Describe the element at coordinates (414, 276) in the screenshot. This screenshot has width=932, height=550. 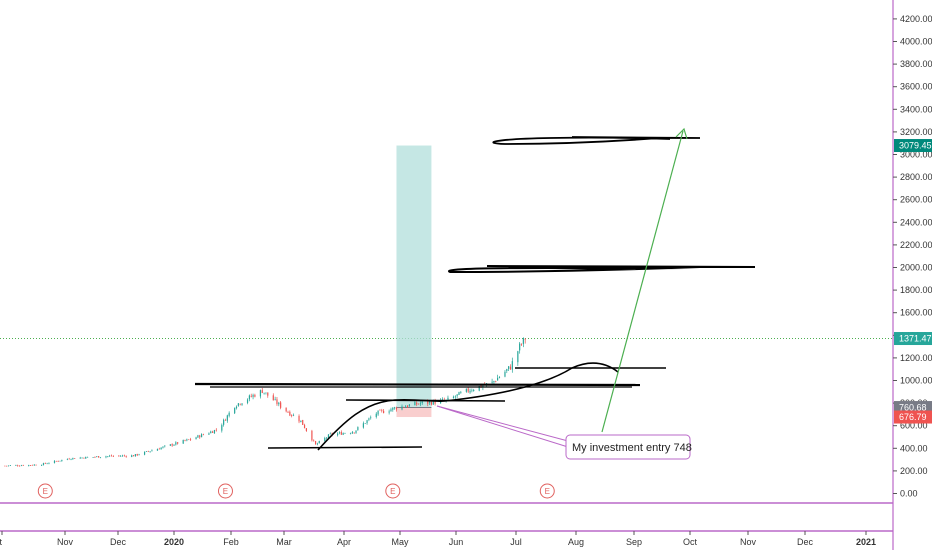
I see `position-profit-zone` at that location.